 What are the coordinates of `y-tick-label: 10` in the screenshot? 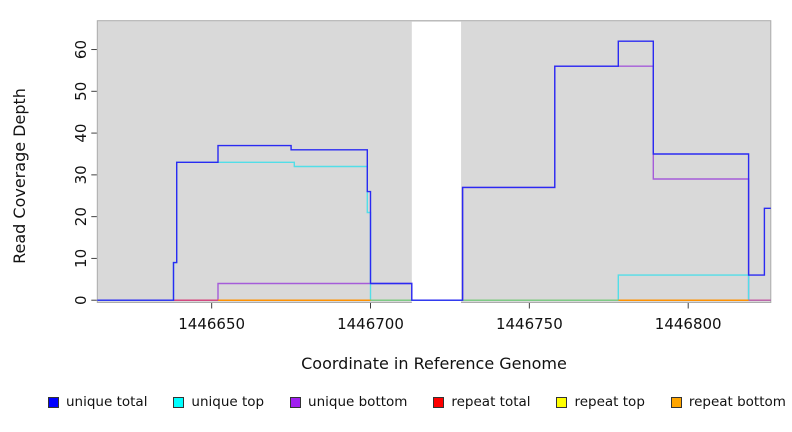 It's located at (81, 258).